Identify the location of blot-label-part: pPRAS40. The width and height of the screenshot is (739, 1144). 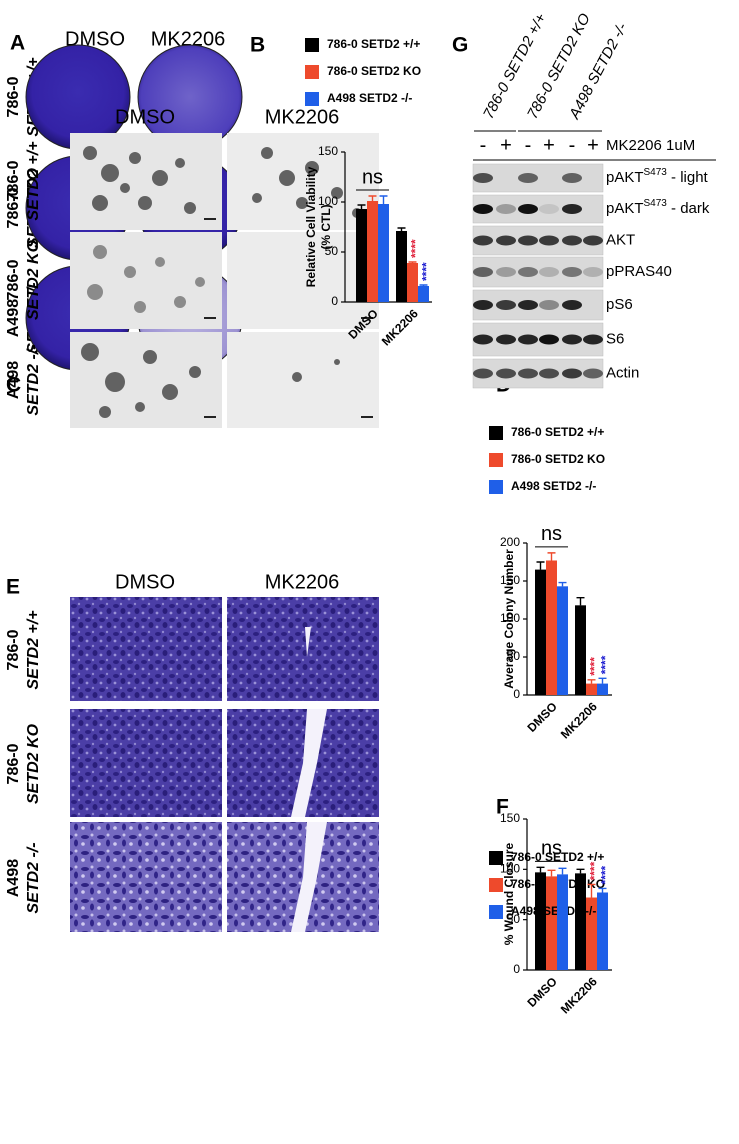
(639, 271).